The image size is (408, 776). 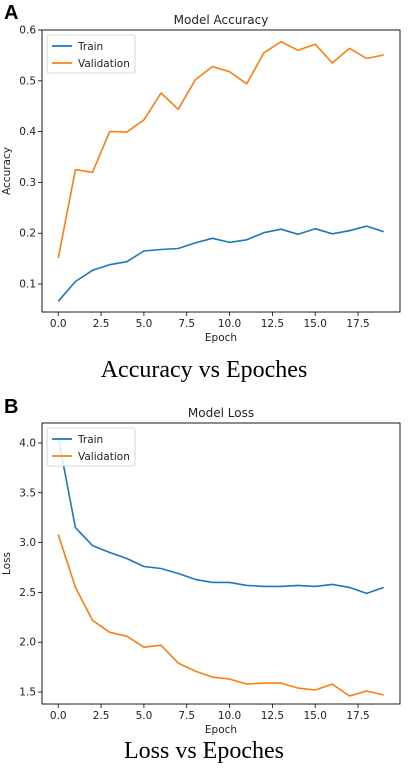 I want to click on y-tick-label: 0.6, so click(x=27, y=31).